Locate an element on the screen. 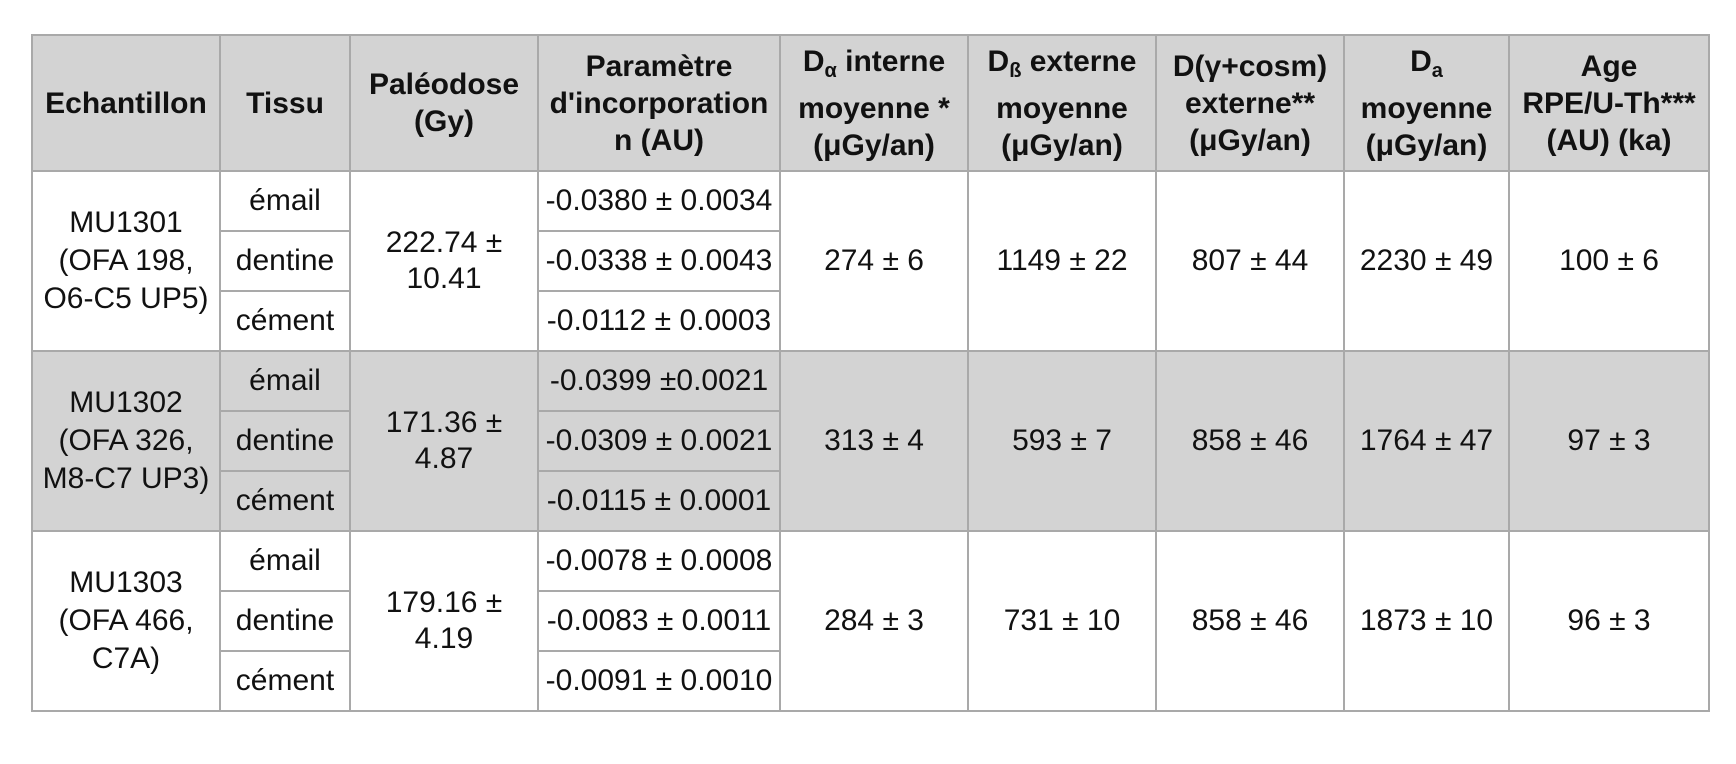  age-cell: 100 ± 6 is located at coordinates (1609, 261).